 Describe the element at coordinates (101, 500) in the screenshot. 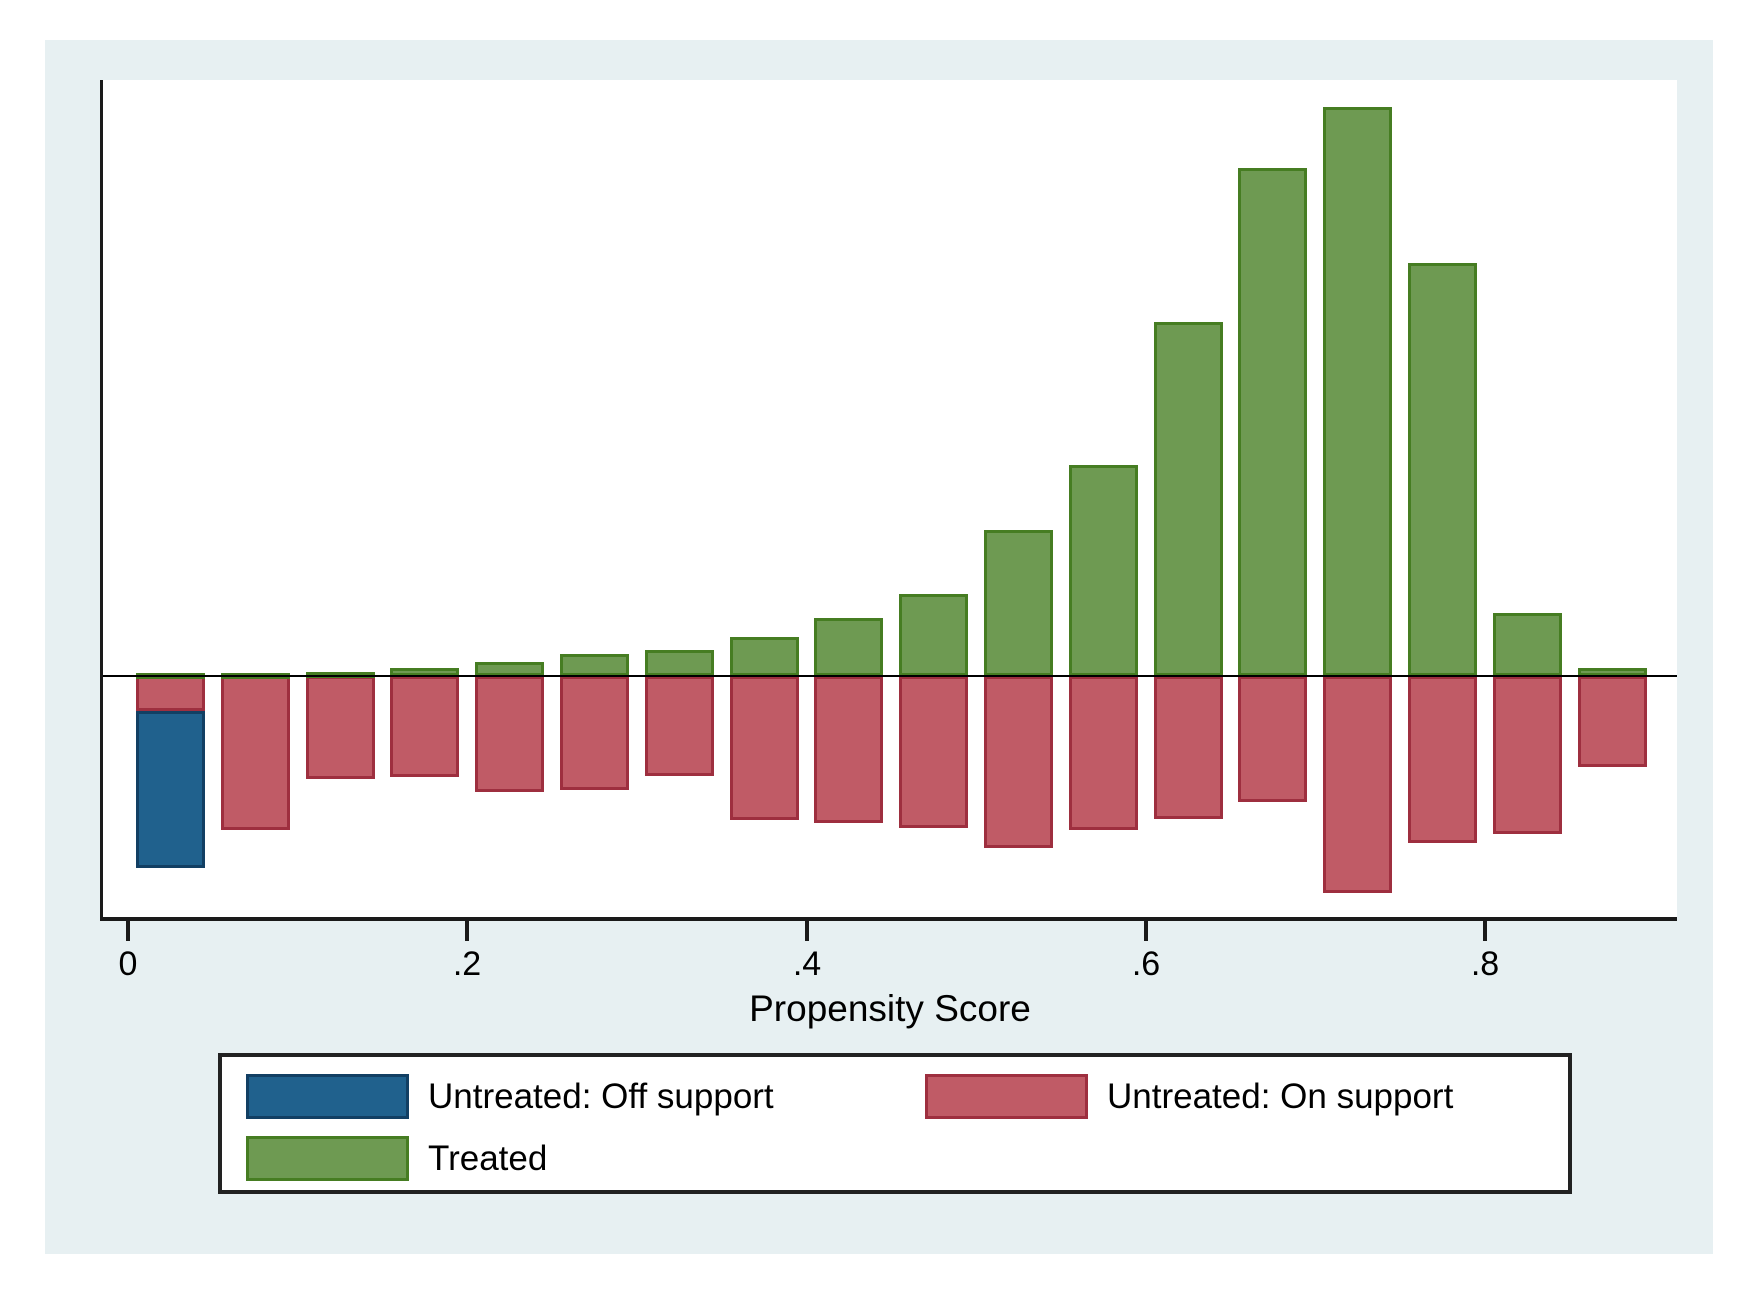

I see `y-axis-line` at that location.